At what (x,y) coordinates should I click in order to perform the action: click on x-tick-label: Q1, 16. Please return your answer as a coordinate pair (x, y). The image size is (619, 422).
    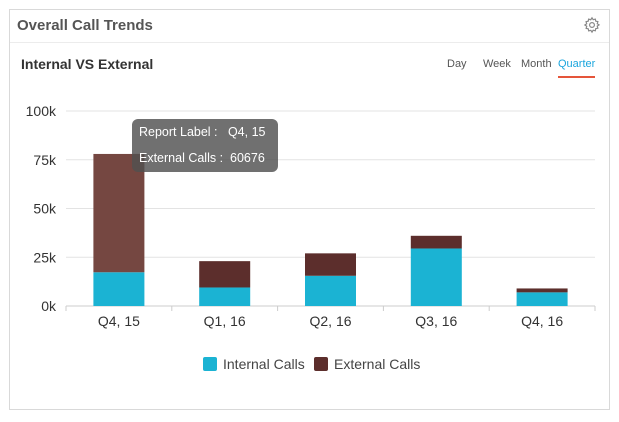
    Looking at the image, I should click on (225, 321).